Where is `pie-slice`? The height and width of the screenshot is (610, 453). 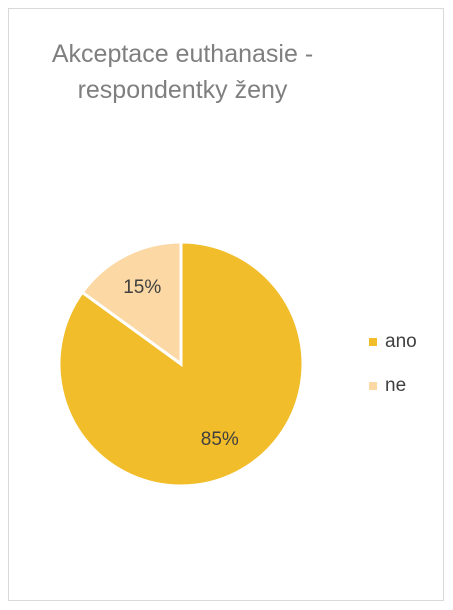 pie-slice is located at coordinates (131, 303).